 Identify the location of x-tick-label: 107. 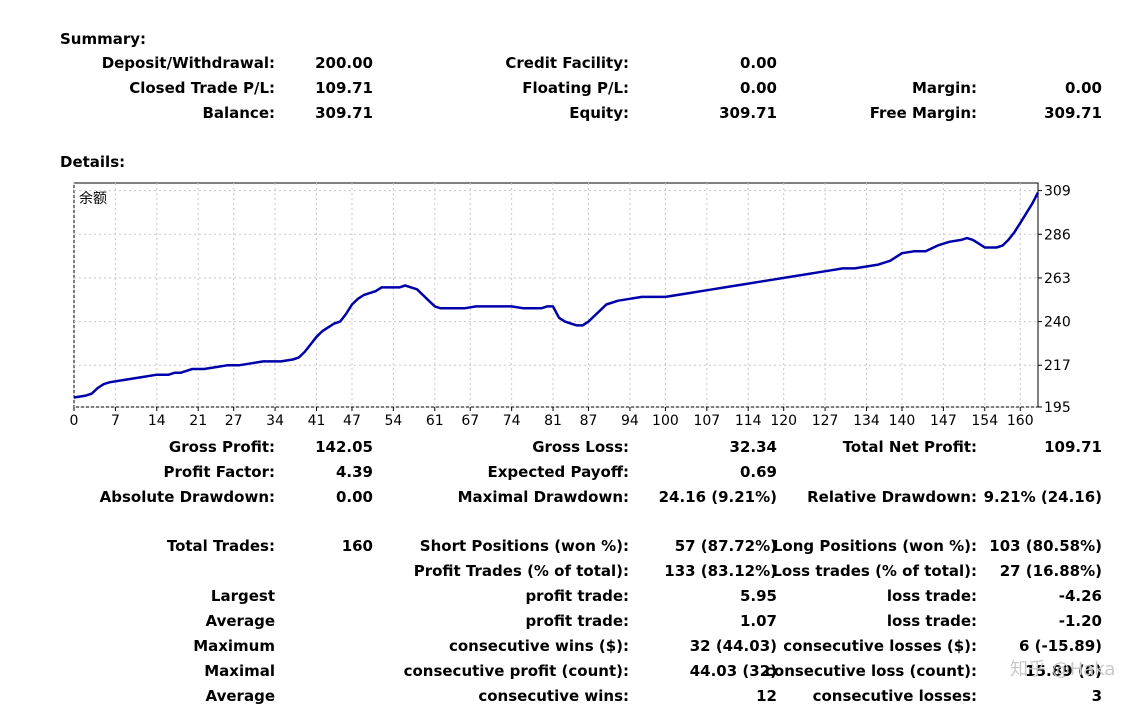
(706, 421).